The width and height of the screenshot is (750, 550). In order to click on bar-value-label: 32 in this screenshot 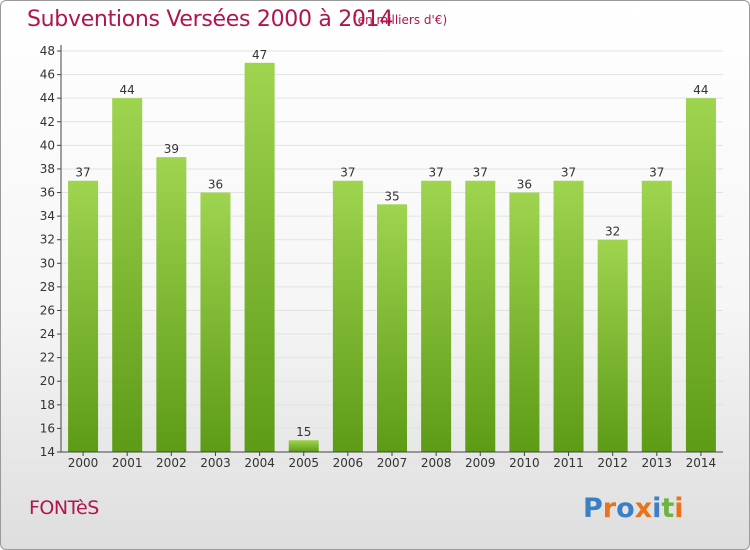, I will do `click(612, 232)`.